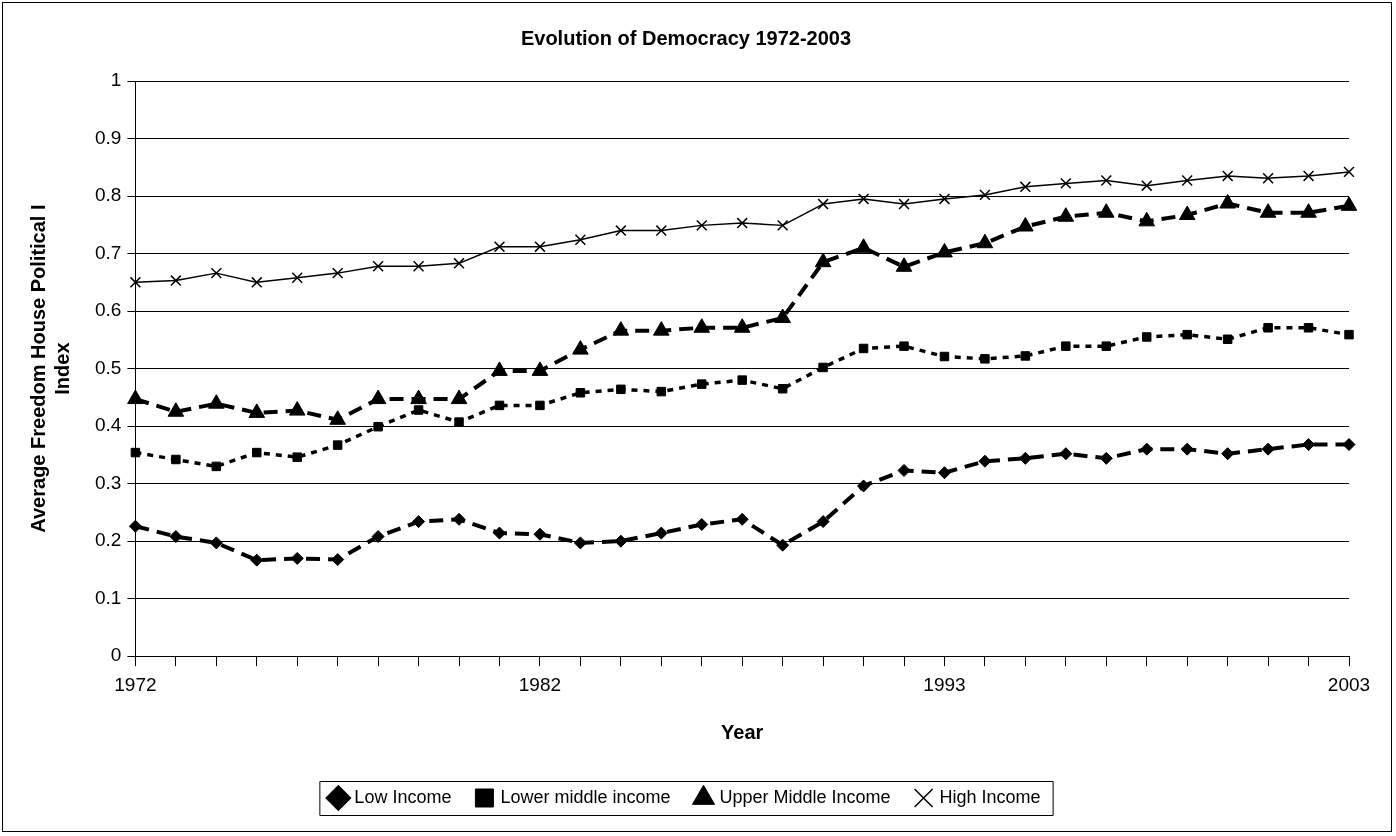 This screenshot has height=836, width=1396. I want to click on legend-label: Lower middle income, so click(585, 796).